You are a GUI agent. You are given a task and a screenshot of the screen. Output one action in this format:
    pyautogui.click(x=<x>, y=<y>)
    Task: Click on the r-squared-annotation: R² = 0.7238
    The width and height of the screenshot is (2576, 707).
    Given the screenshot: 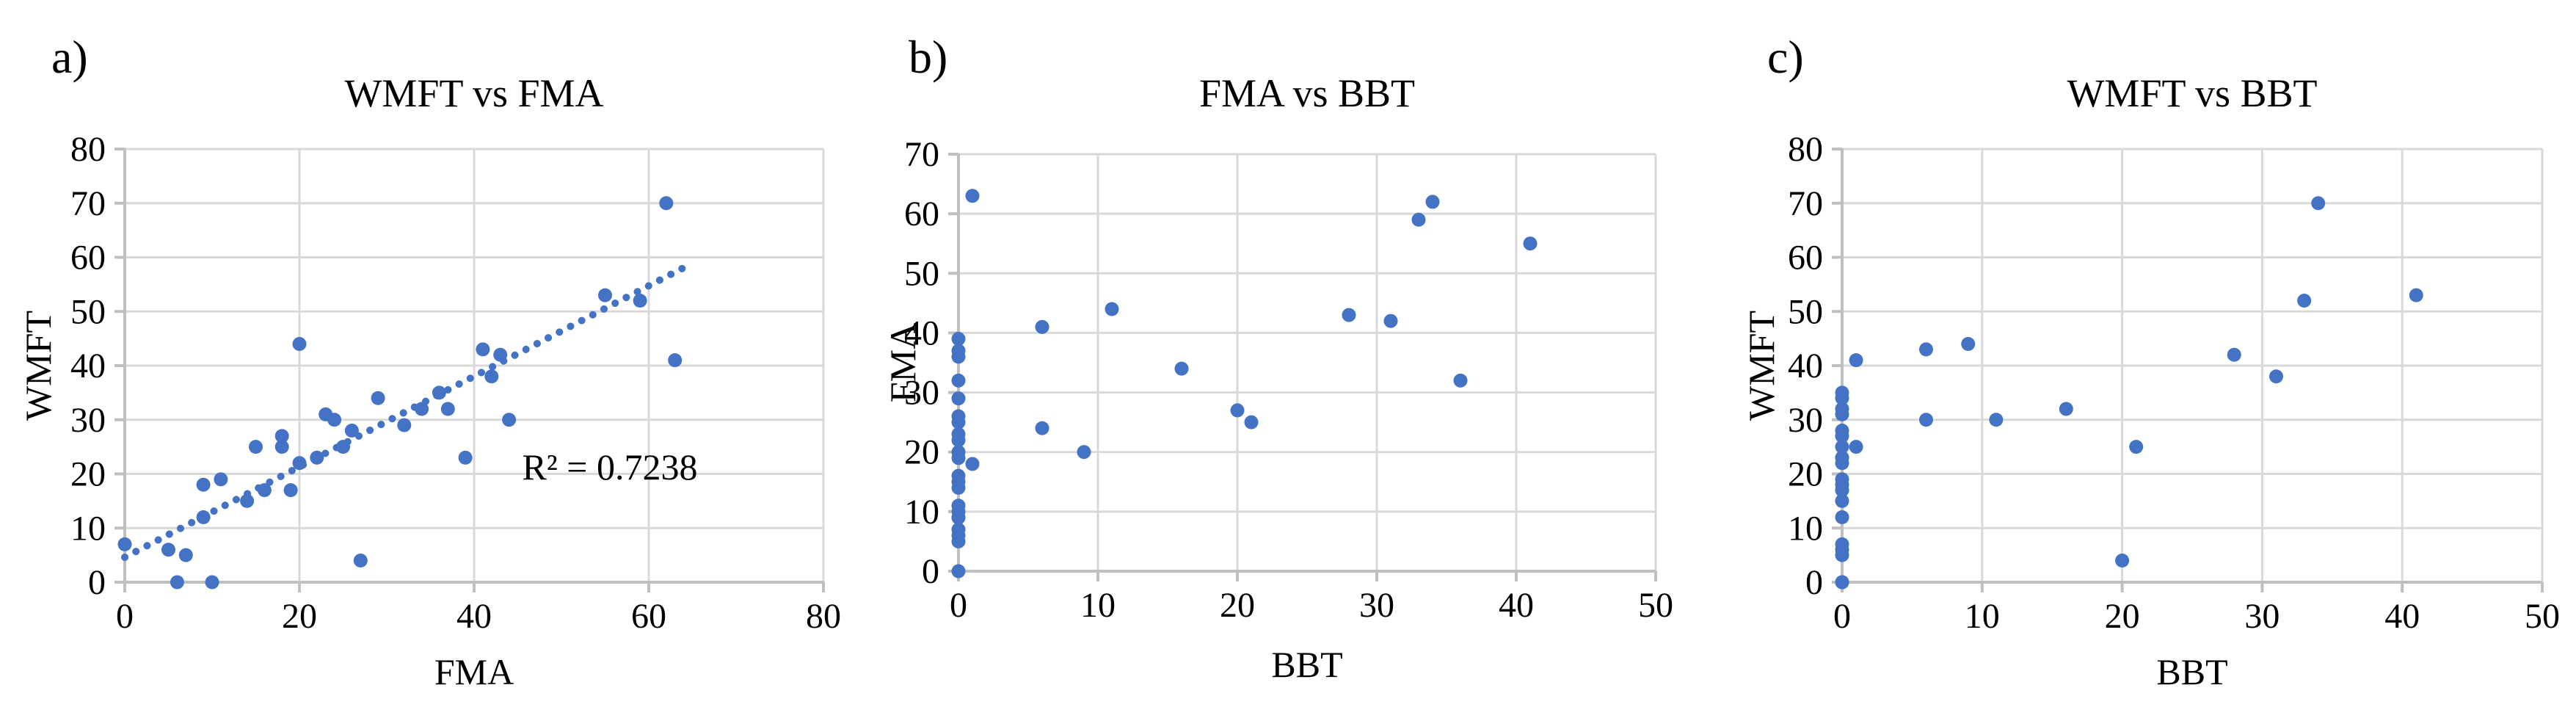 What is the action you would take?
    pyautogui.click(x=609, y=466)
    